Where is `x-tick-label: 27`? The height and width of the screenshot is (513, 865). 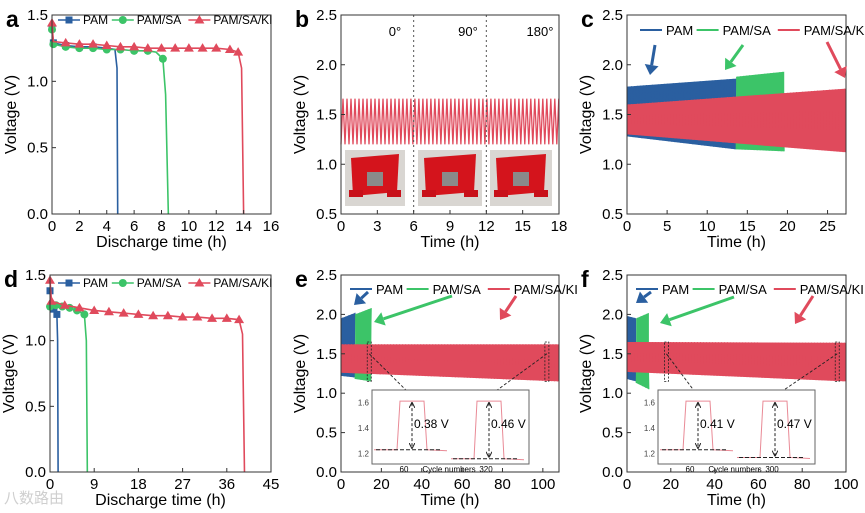 x-tick-label: 27 is located at coordinates (182, 484).